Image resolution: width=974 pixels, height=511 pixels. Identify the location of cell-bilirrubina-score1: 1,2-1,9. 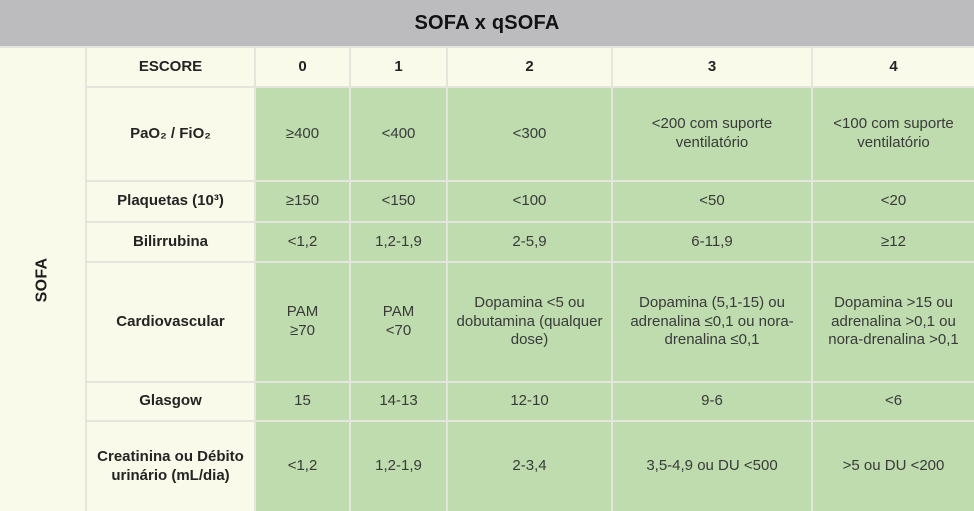
(398, 242).